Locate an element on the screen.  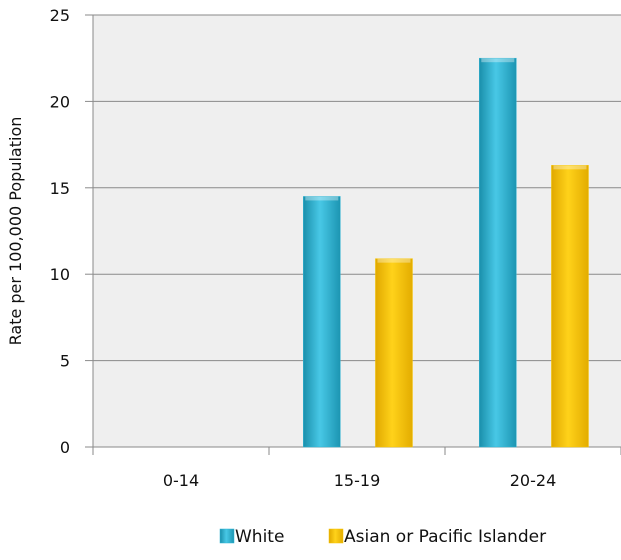
legend-label: Asian or Pacific Islander is located at coordinates (445, 537).